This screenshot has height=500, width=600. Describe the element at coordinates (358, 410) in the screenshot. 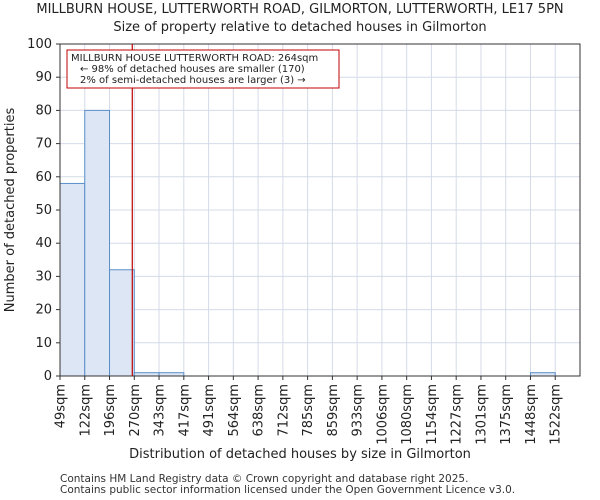

I see `x-tick-label: 933sqm` at that location.